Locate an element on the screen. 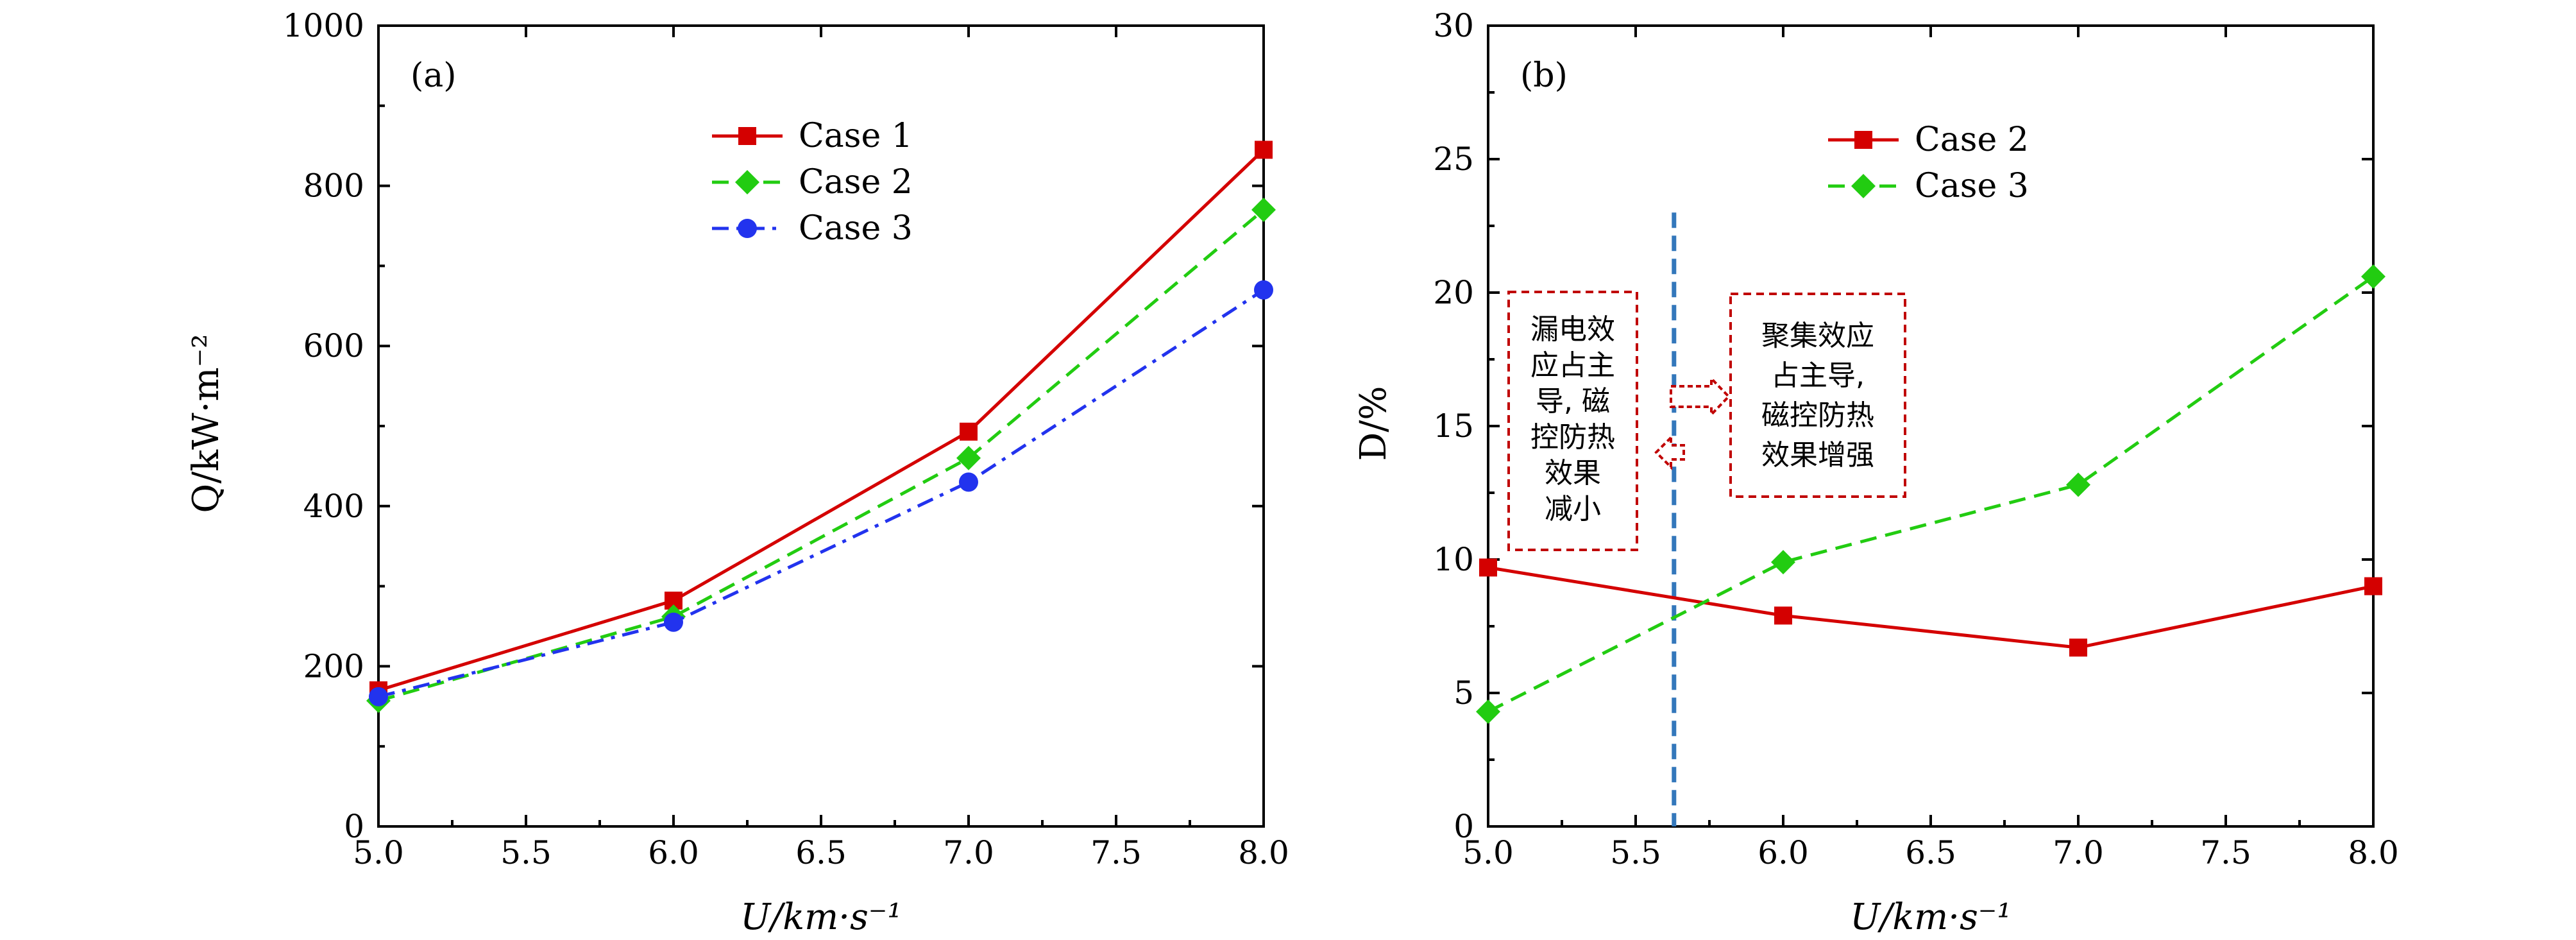 This screenshot has width=2576, height=940. y-tick-label: 200 is located at coordinates (333, 666).